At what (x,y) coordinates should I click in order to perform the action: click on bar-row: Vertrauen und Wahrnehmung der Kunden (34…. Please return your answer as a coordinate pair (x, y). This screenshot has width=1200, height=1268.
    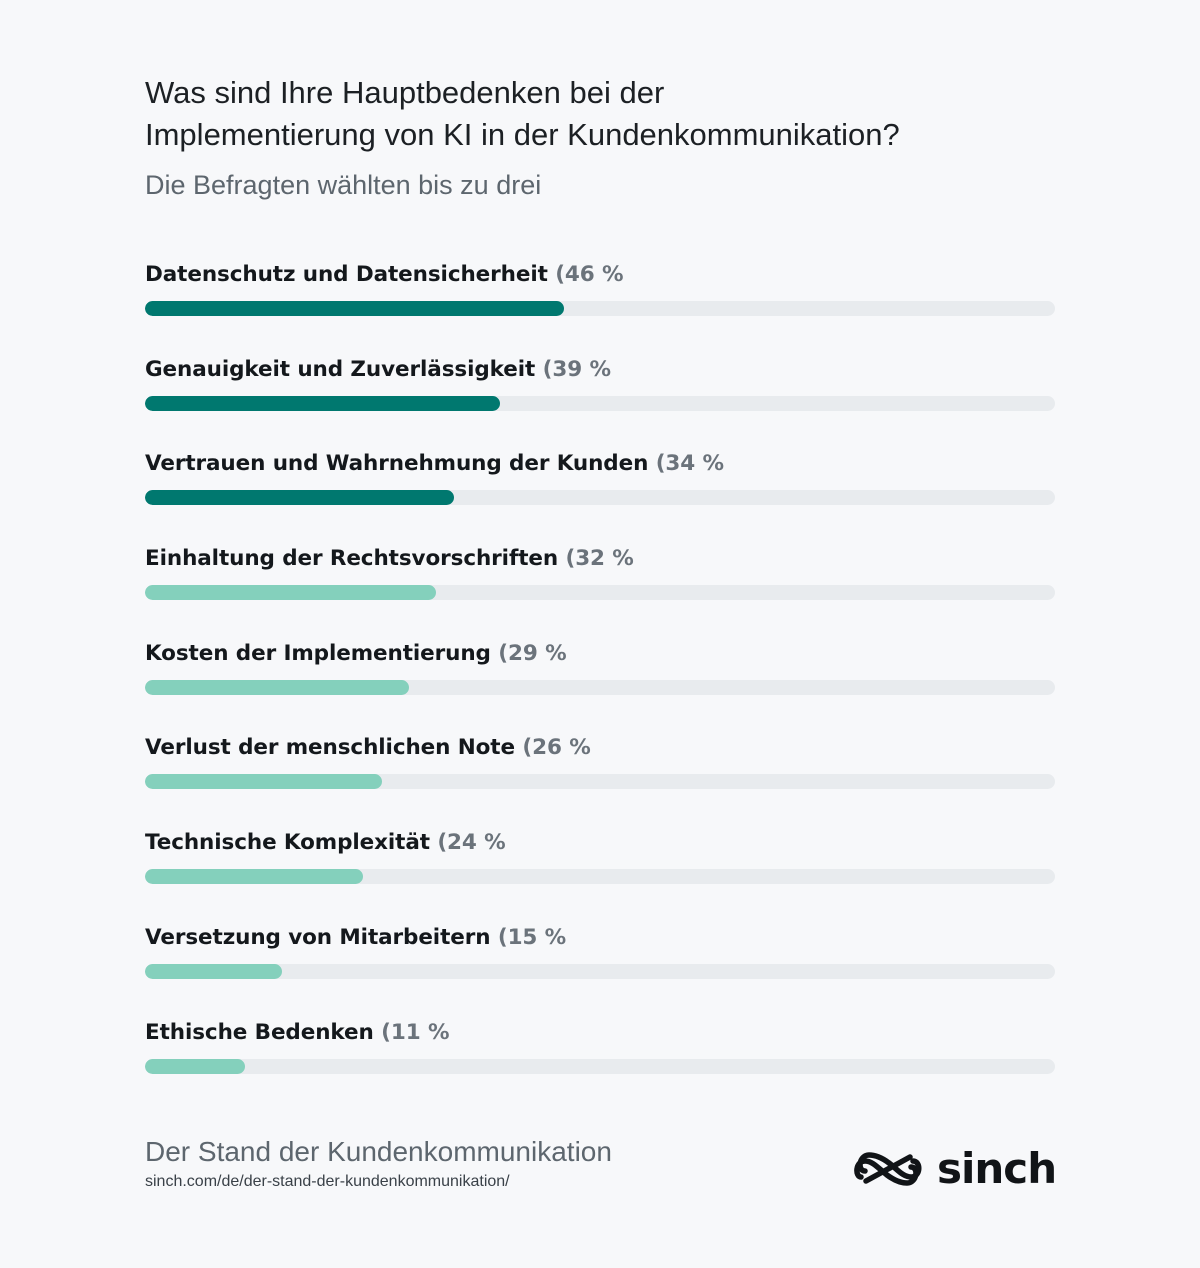
    Looking at the image, I should click on (600, 494).